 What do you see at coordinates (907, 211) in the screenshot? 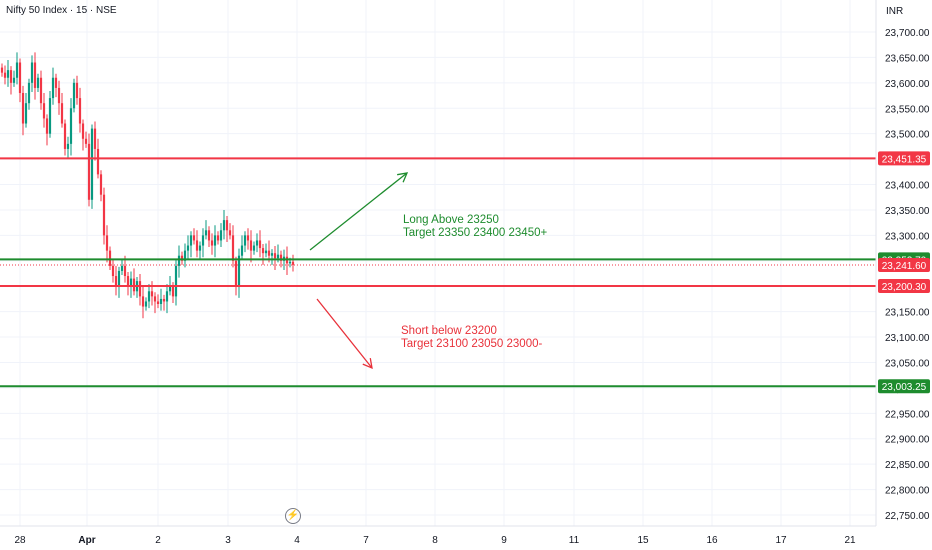
I see `y-tick-label: 23,350.00` at bounding box center [907, 211].